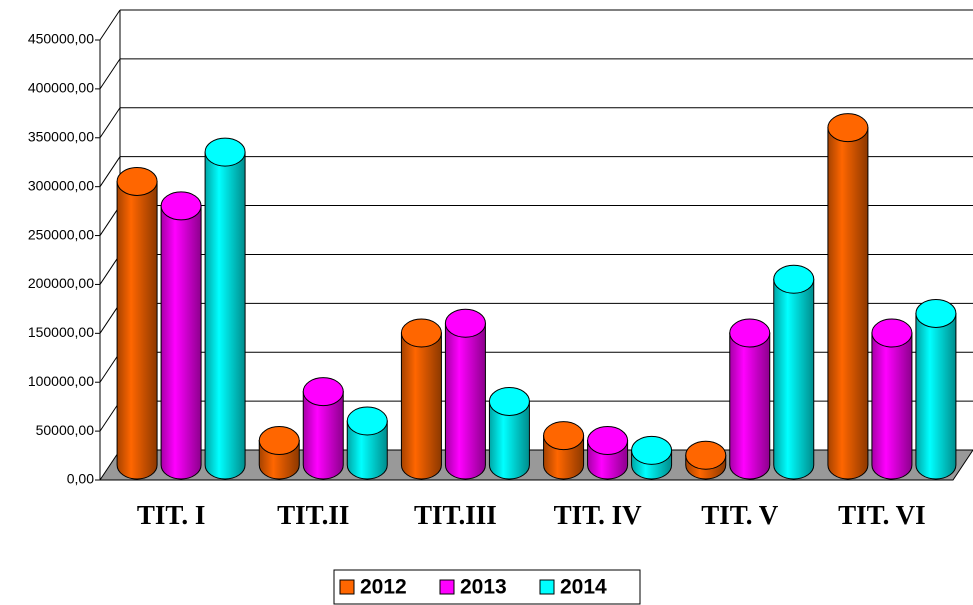 The width and height of the screenshot is (973, 605). What do you see at coordinates (61, 39) in the screenshot?
I see `y-tick-label: 450000,00` at bounding box center [61, 39].